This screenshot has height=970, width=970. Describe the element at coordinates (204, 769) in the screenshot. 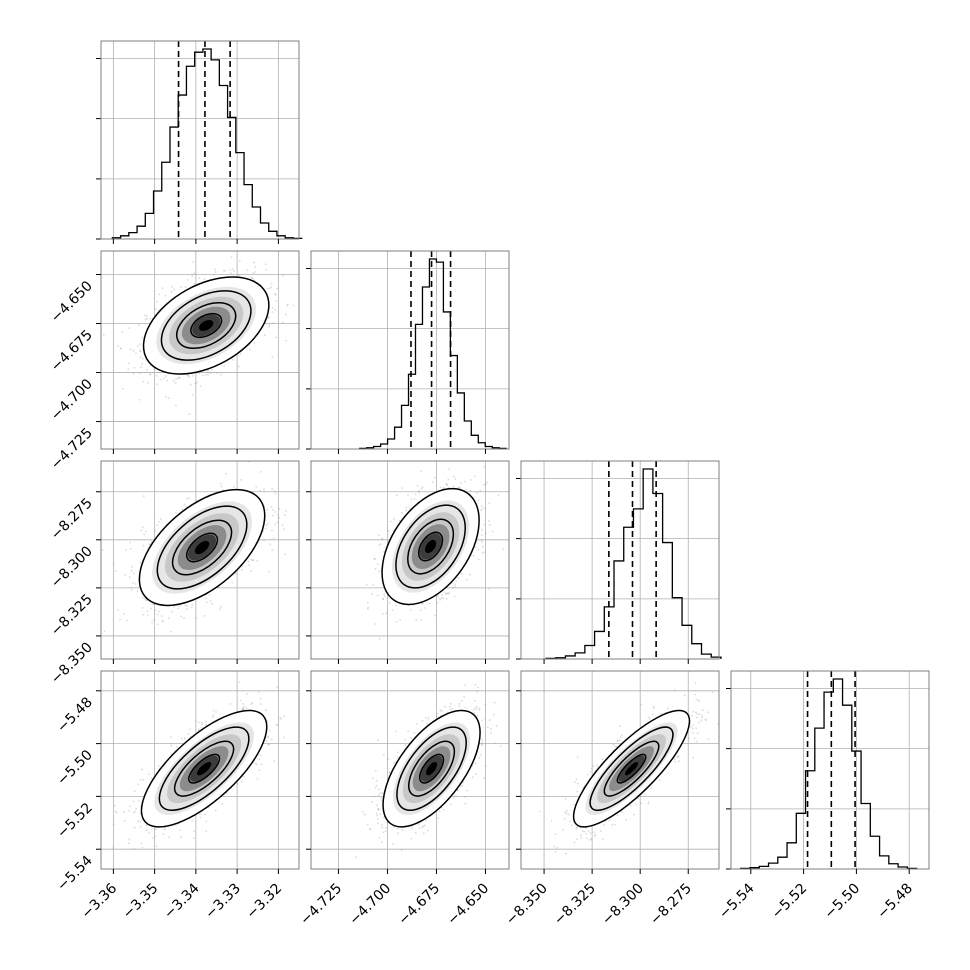

I see `density-shade` at that location.